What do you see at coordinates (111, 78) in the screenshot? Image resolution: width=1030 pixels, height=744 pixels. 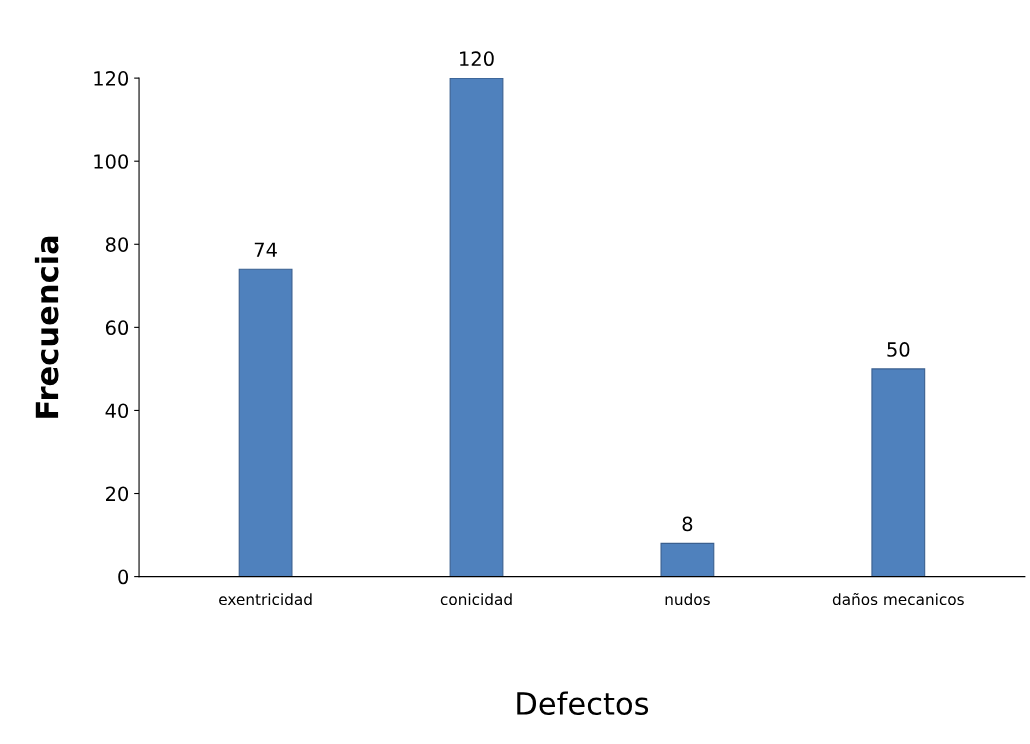 I see `y-tick-label: 120` at bounding box center [111, 78].